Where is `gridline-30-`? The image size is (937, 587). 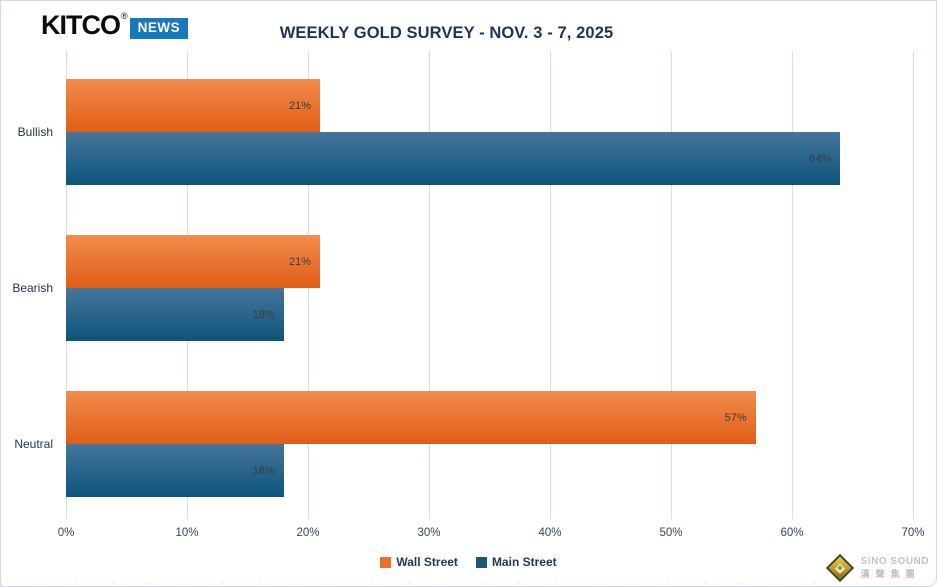
gridline-30- is located at coordinates (429, 285).